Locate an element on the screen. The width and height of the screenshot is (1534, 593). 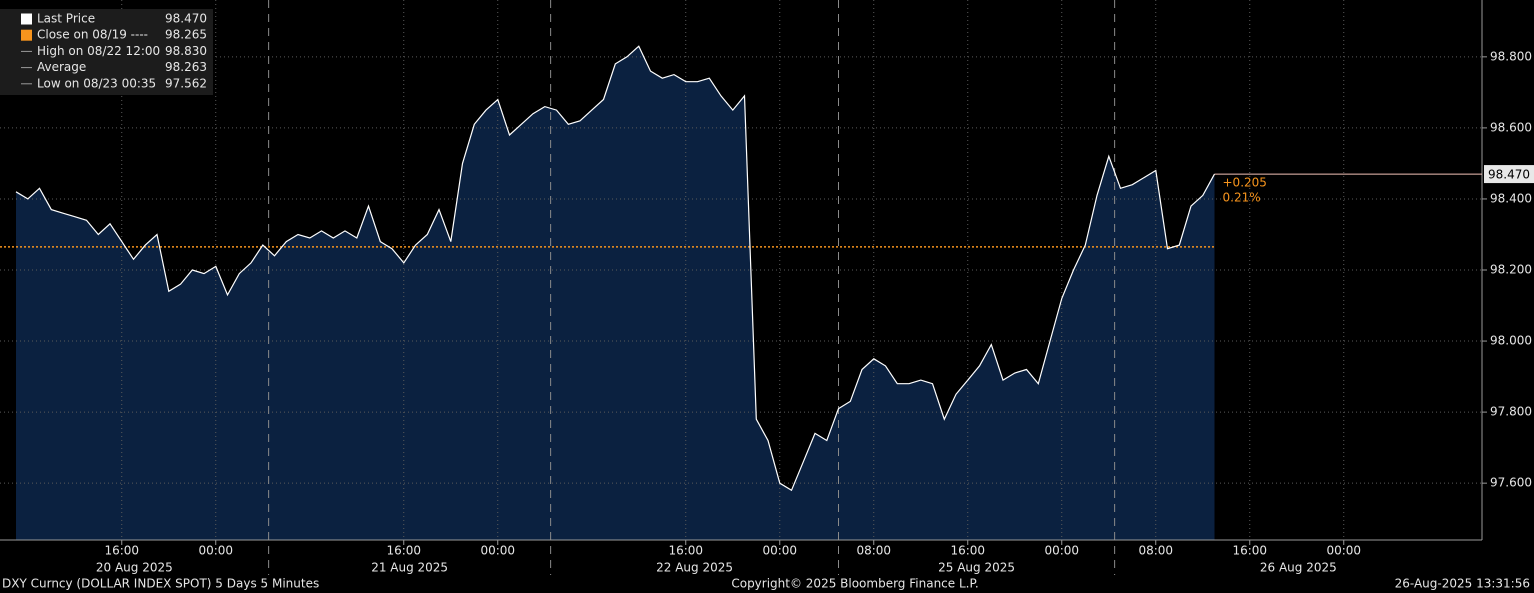
legend-value: 98.830 is located at coordinates (186, 51).